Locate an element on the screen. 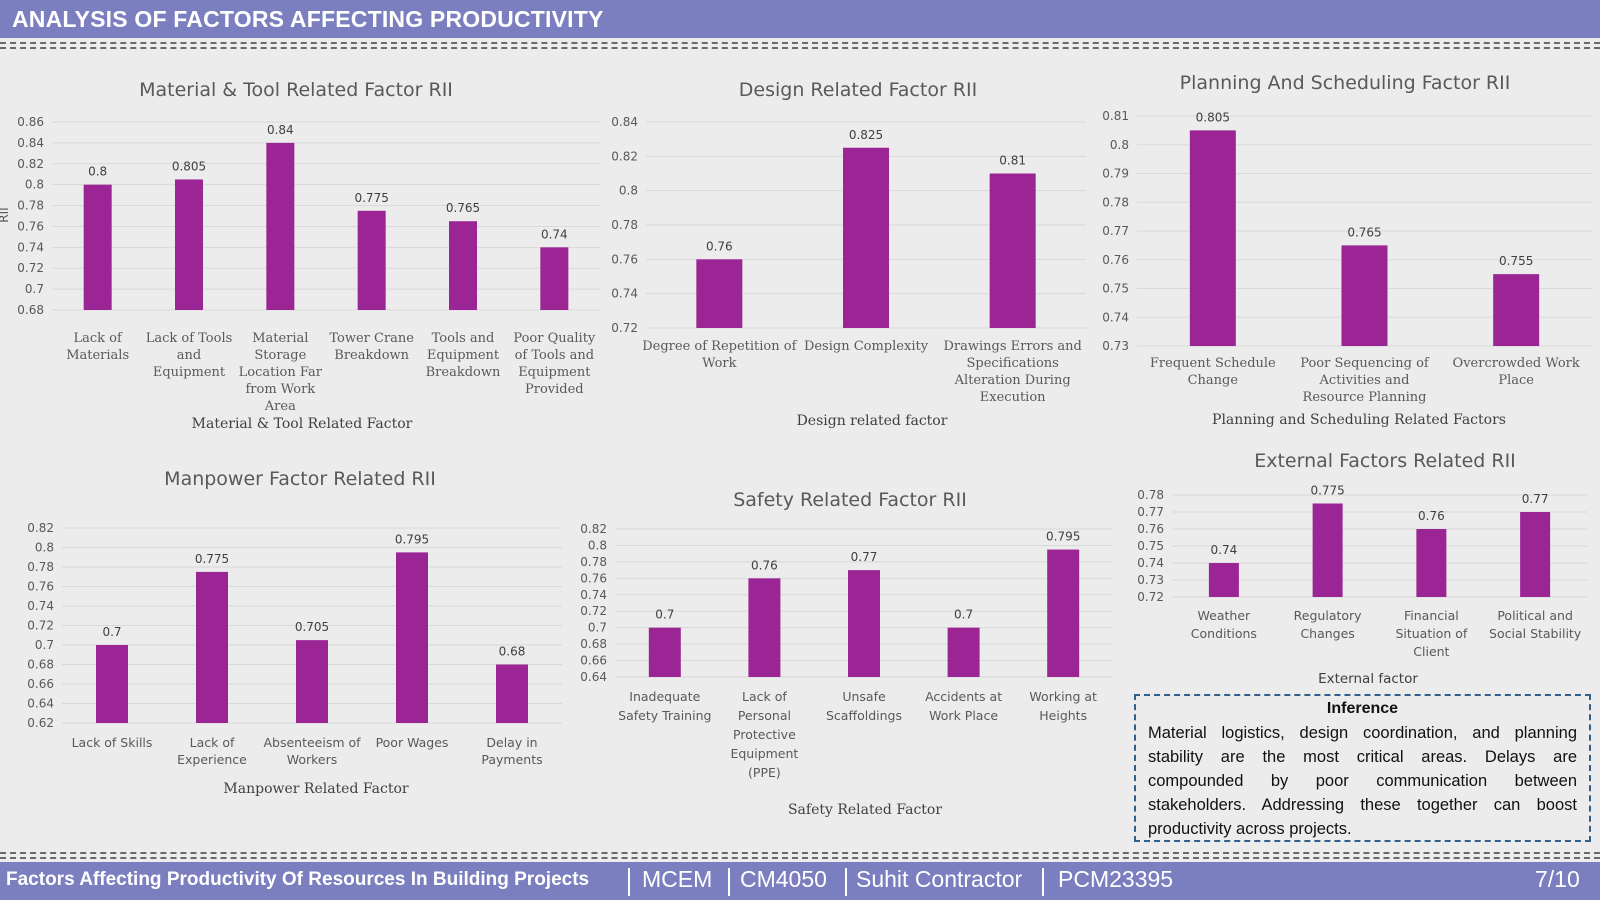 Image resolution: width=1600 pixels, height=900 pixels. category-label-line: Protective is located at coordinates (764, 734).